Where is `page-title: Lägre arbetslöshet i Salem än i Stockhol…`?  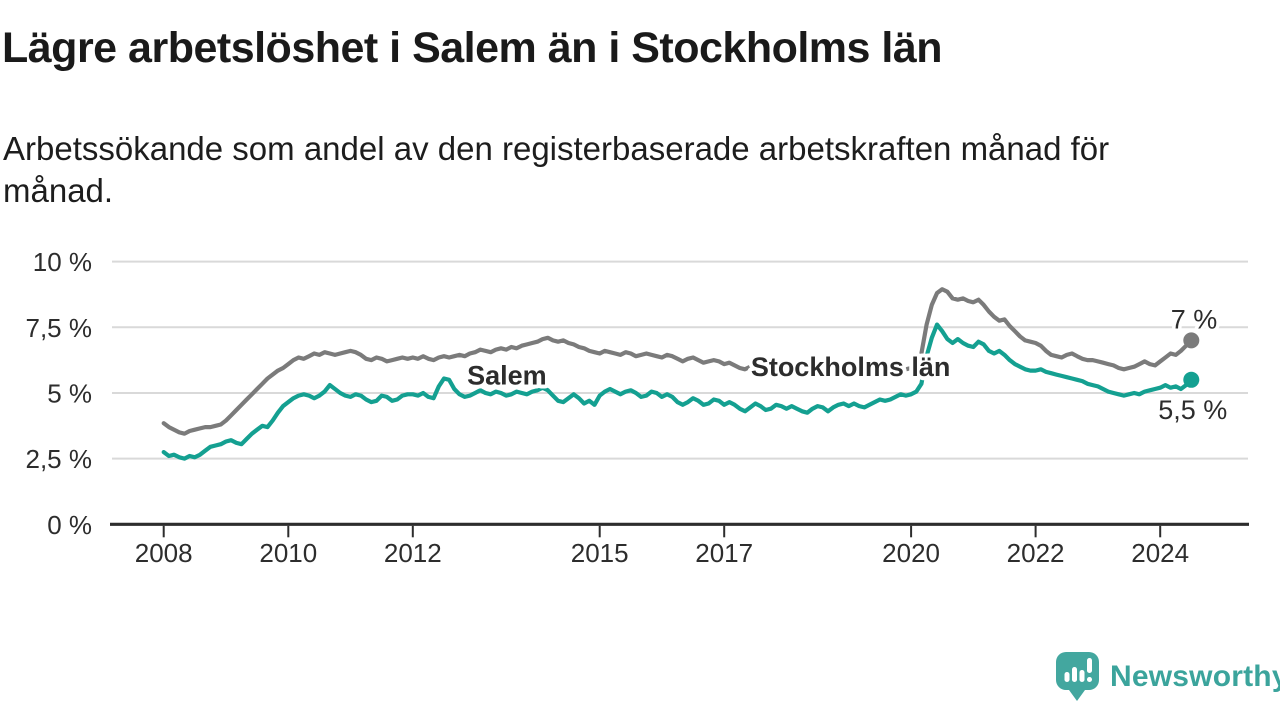
page-title: Lägre arbetslöshet i Salem än i Stockhol… is located at coordinates (472, 48).